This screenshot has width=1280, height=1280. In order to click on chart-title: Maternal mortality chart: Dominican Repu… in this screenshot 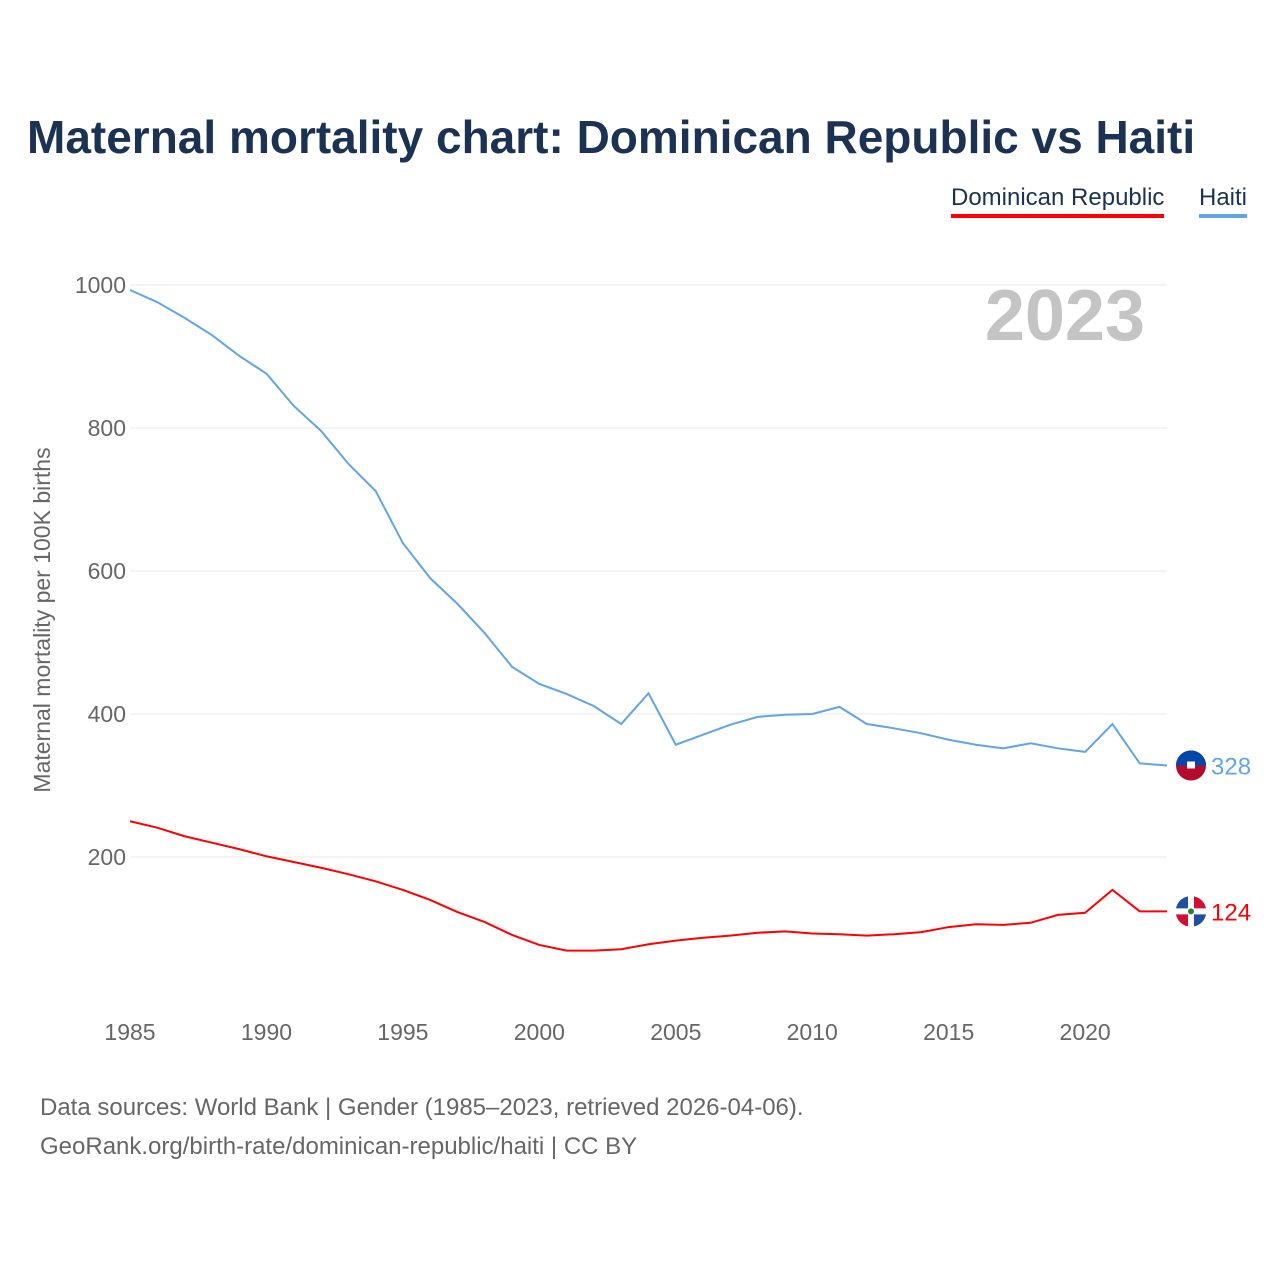, I will do `click(611, 137)`.